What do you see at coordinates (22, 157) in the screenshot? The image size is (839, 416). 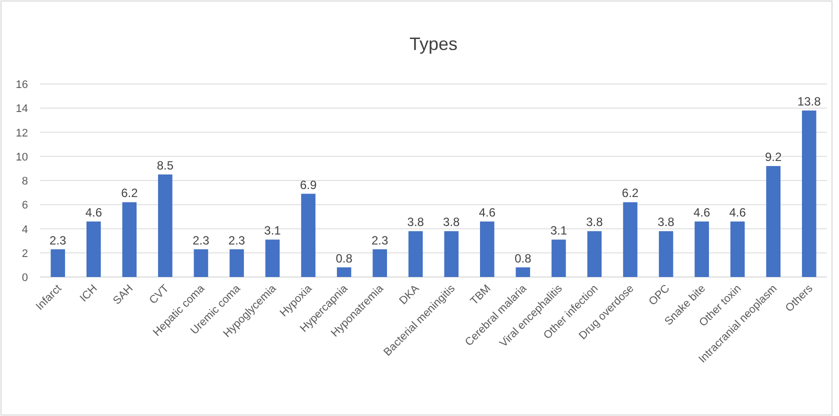 I see `y-tick-label: 10` at bounding box center [22, 157].